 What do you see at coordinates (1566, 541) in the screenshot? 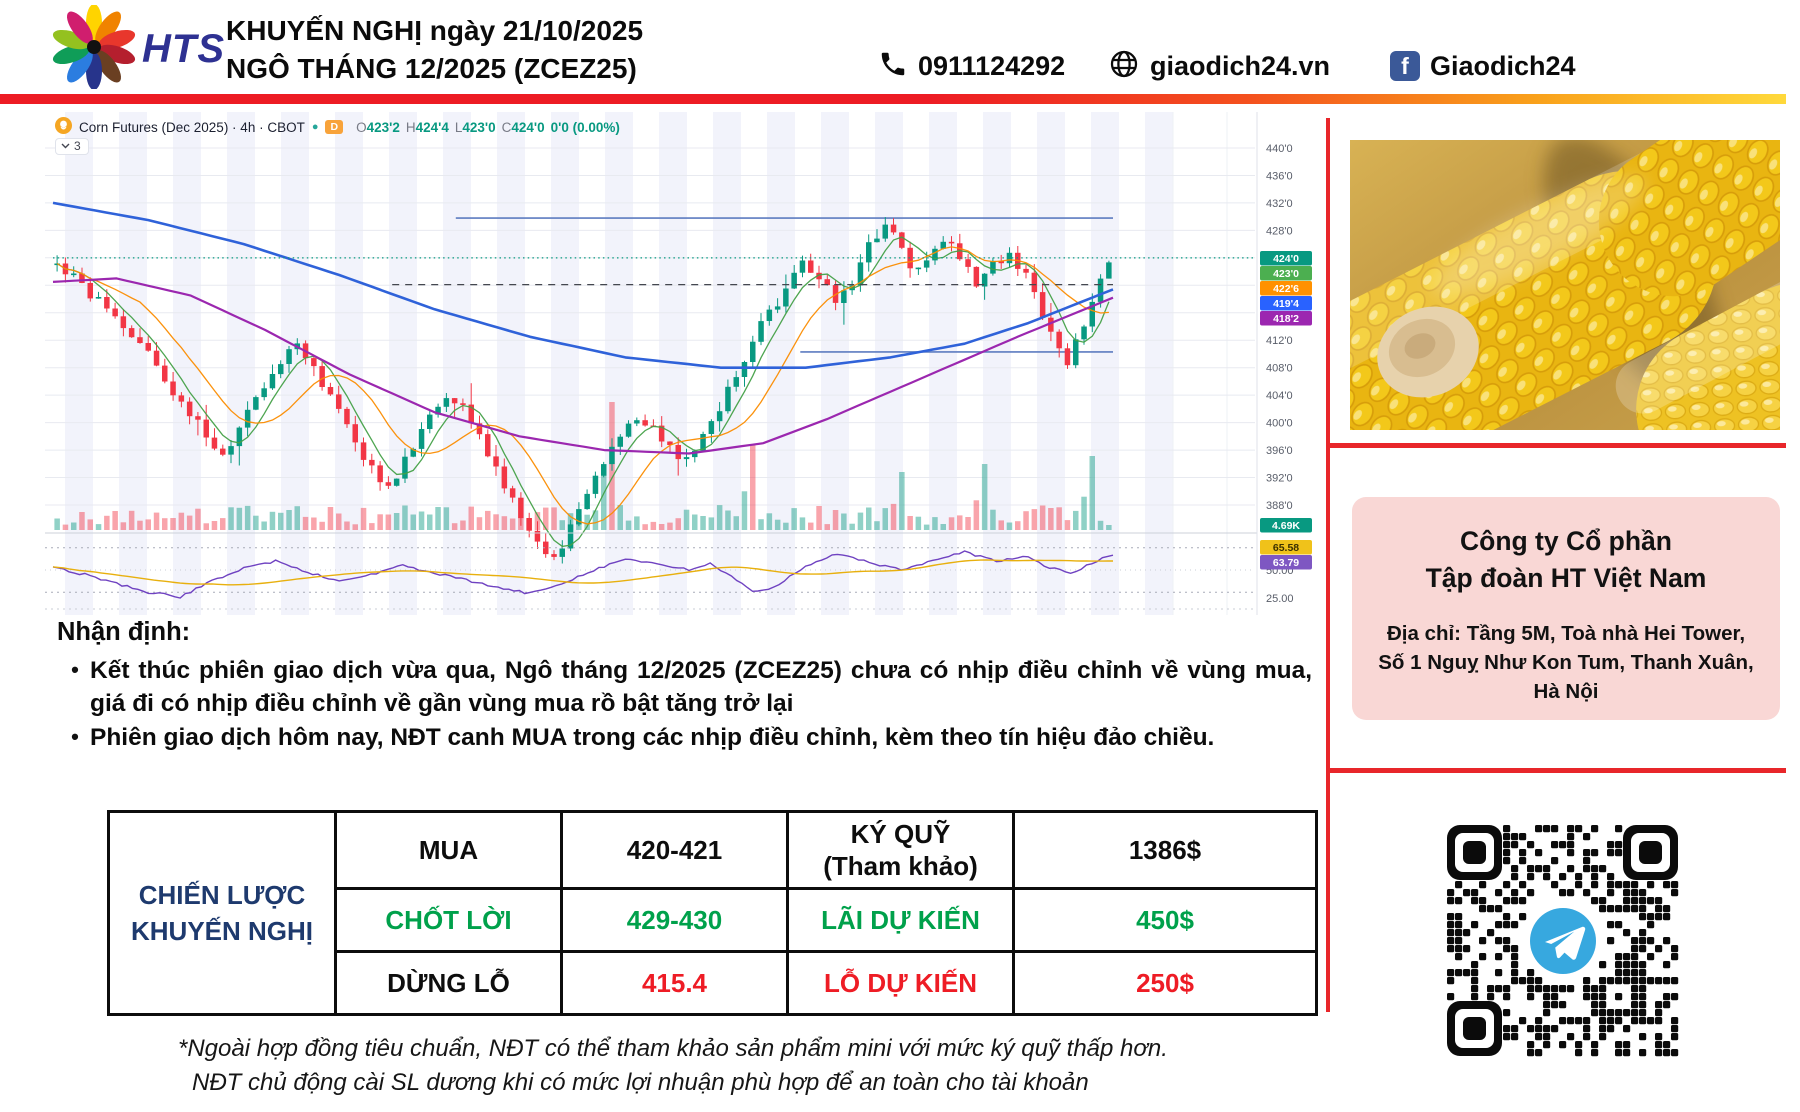
I see `company-name-line1: Công ty Cổ phần` at bounding box center [1566, 541].